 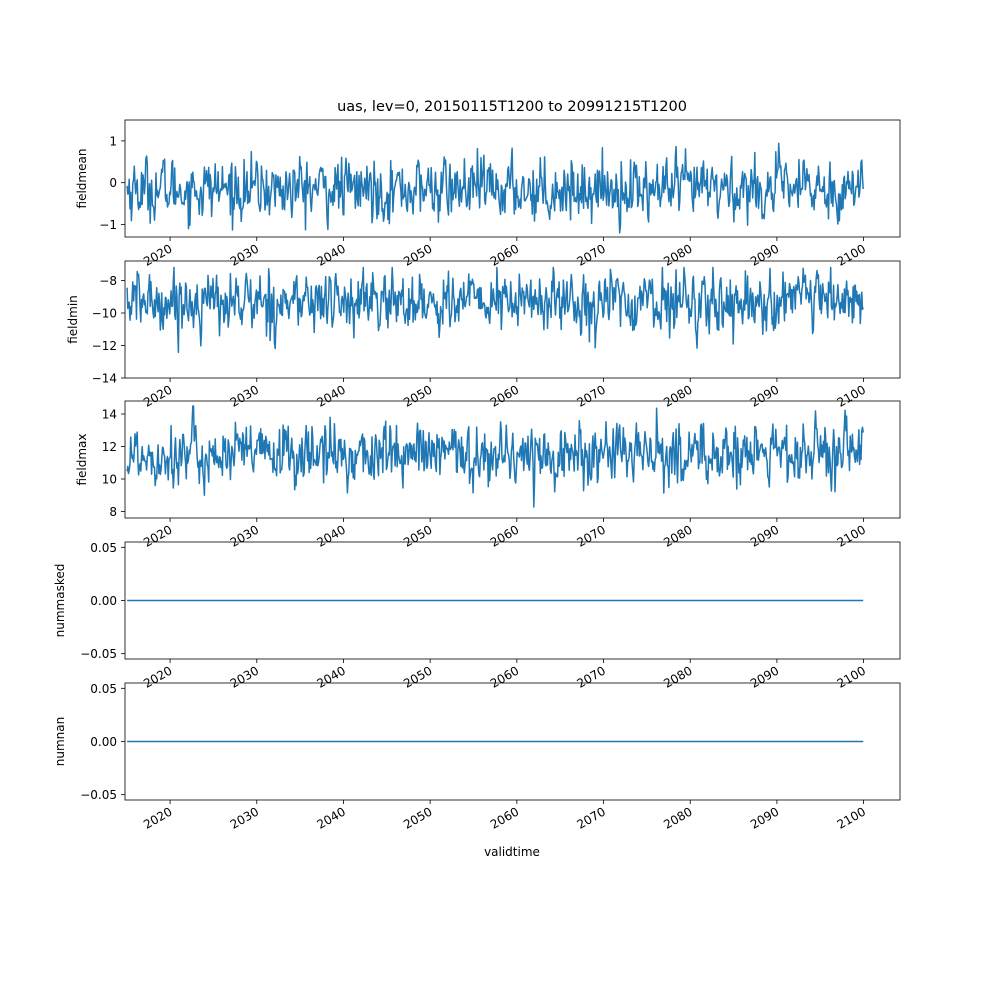 What do you see at coordinates (495, 188) in the screenshot?
I see `series-line-fieldmean` at bounding box center [495, 188].